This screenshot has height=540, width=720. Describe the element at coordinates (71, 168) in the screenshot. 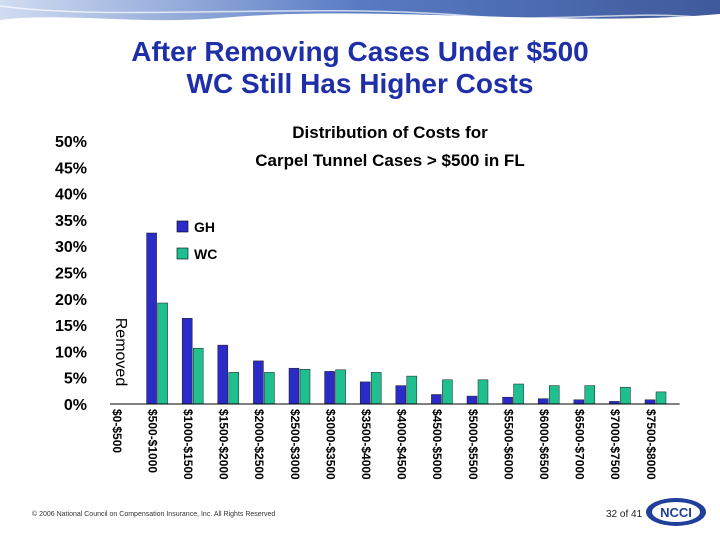

I see `y-tick-label: 45%` at that location.